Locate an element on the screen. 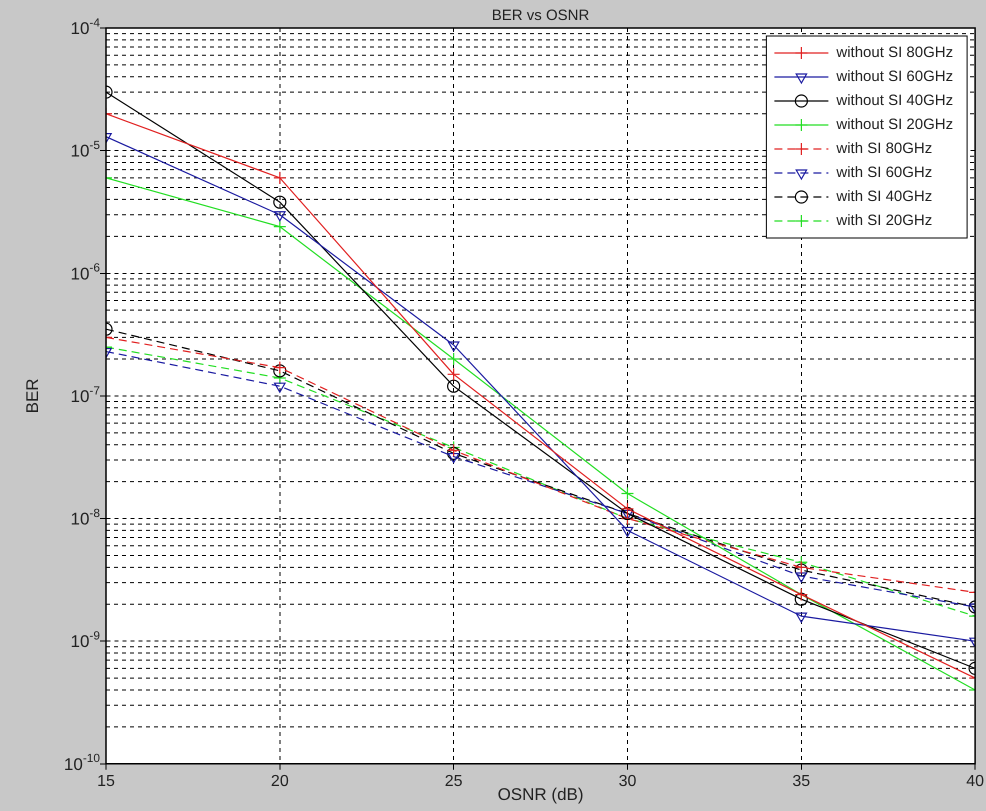 The width and height of the screenshot is (986, 811). x-tick-label: 35 is located at coordinates (801, 781).